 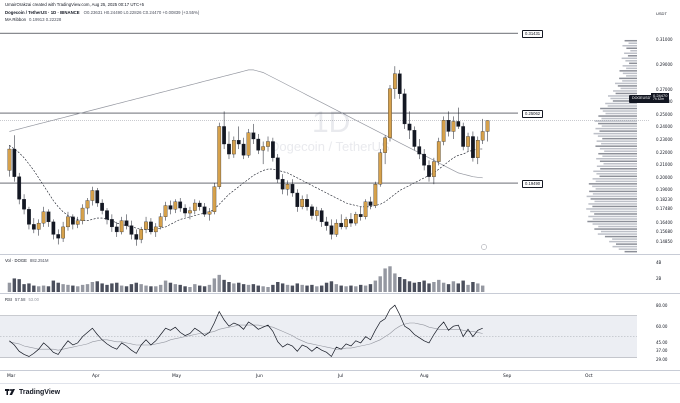 I want to click on level-price-tag: 0.25062, so click(x=533, y=113).